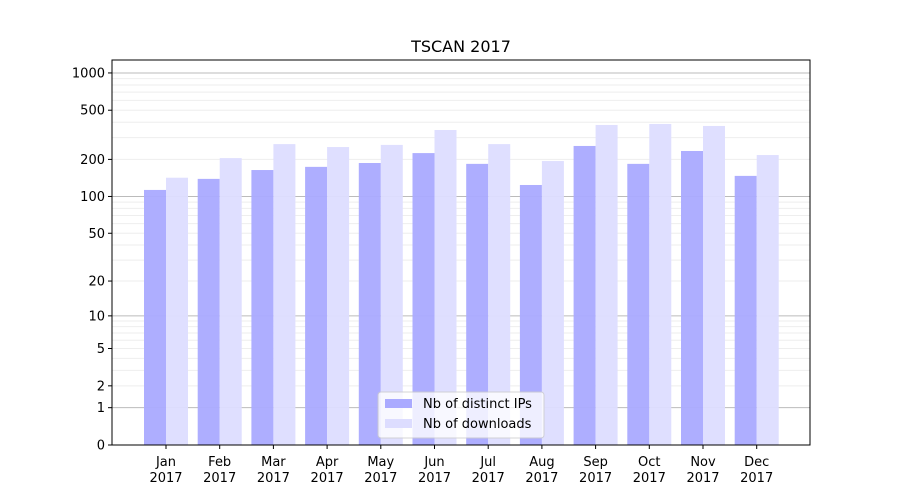 The width and height of the screenshot is (900, 500). What do you see at coordinates (703, 462) in the screenshot?
I see `x-tick-label: Nov` at bounding box center [703, 462].